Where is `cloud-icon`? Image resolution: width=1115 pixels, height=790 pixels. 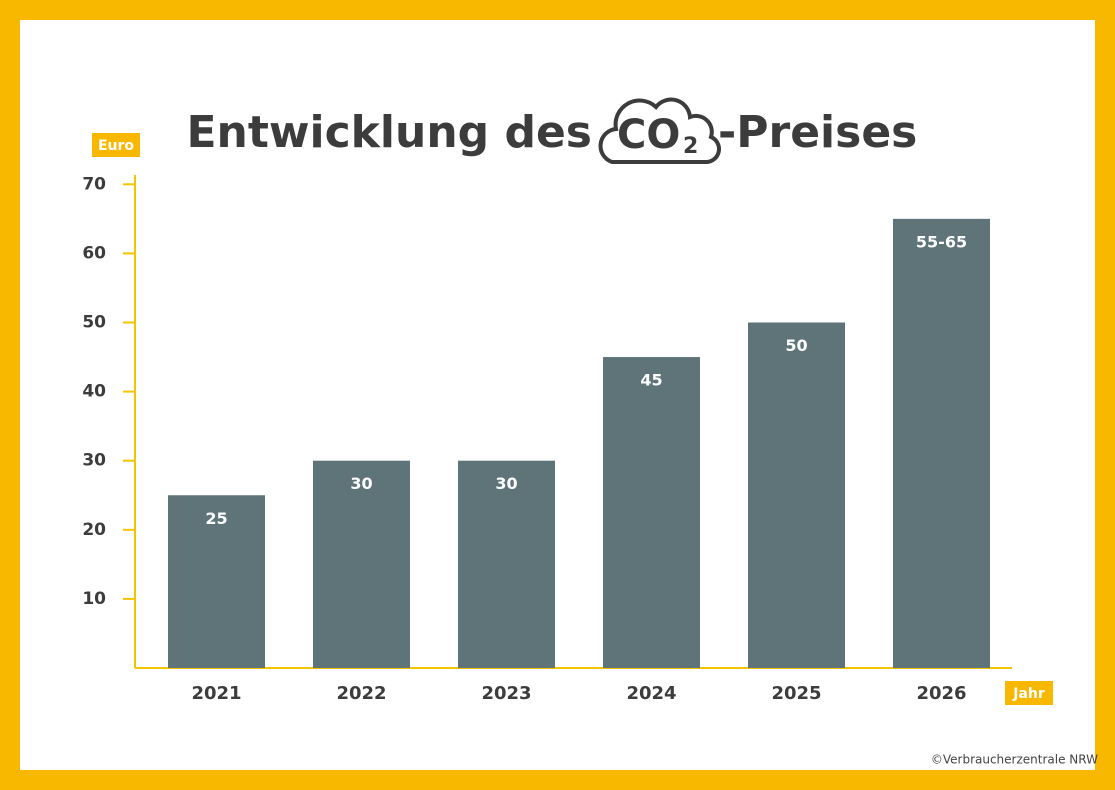
cloud-icon is located at coordinates (659, 130).